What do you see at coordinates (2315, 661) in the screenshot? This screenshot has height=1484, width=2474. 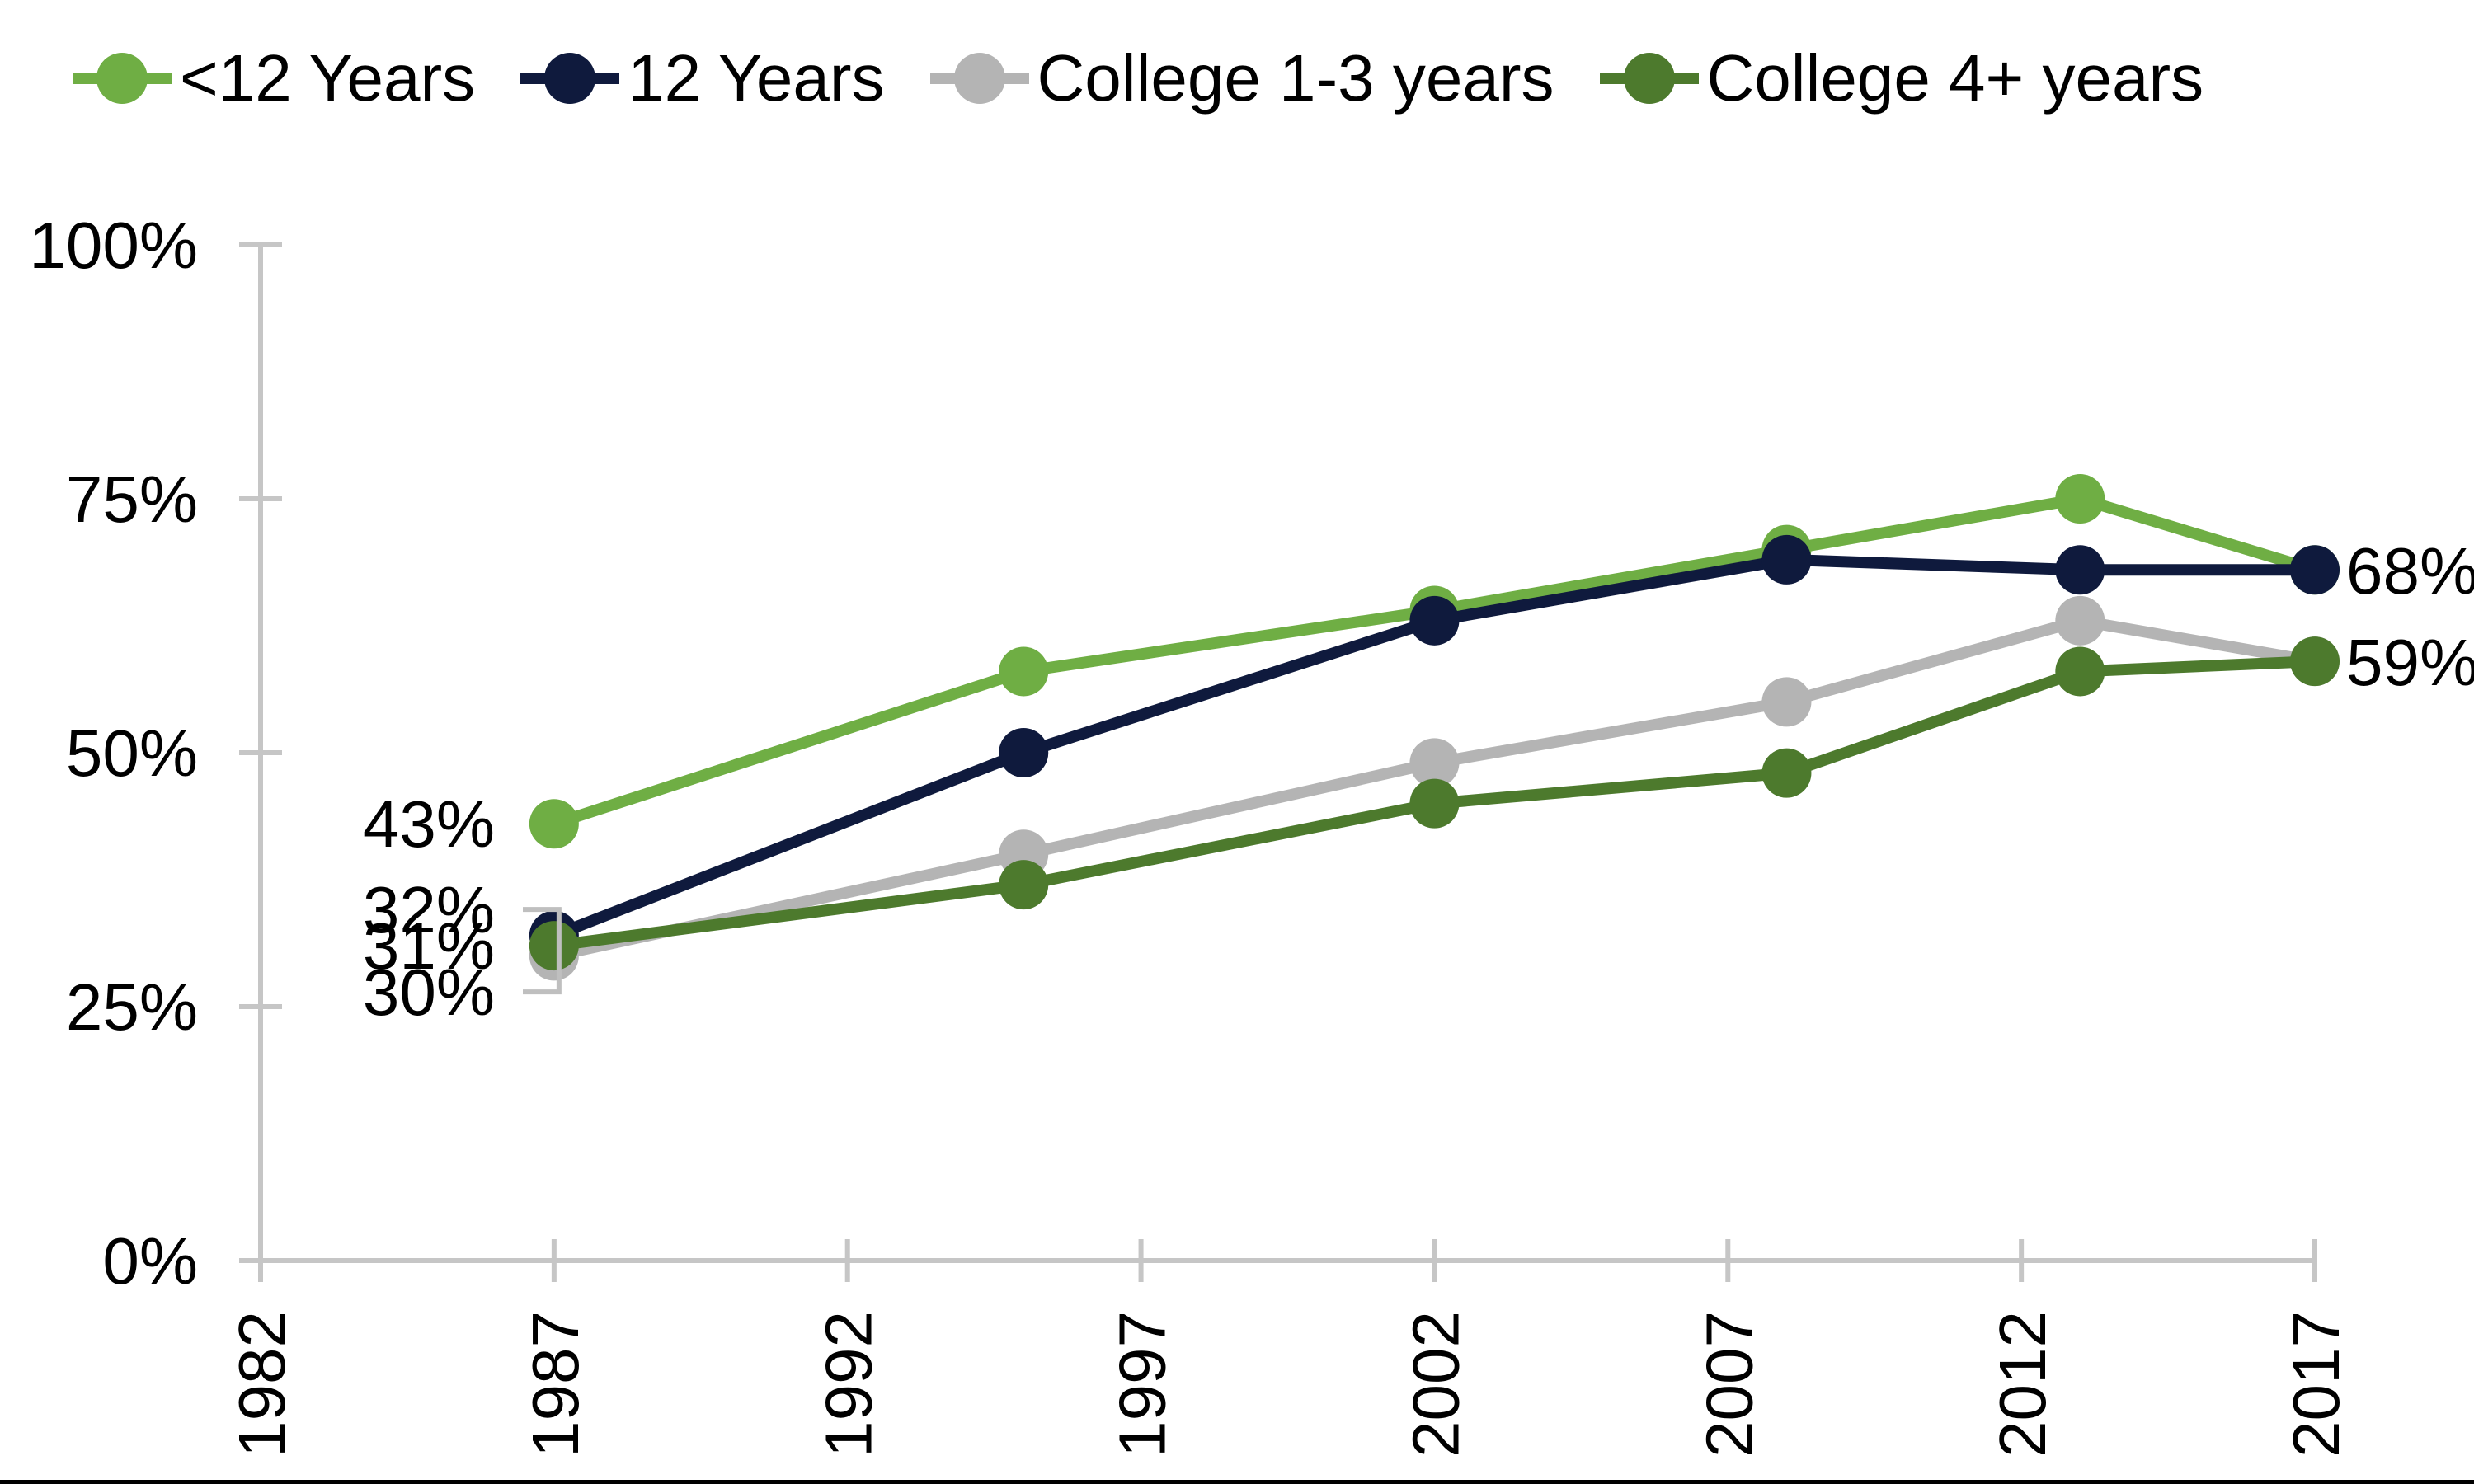 I see `data-point-college-4-years-2017` at bounding box center [2315, 661].